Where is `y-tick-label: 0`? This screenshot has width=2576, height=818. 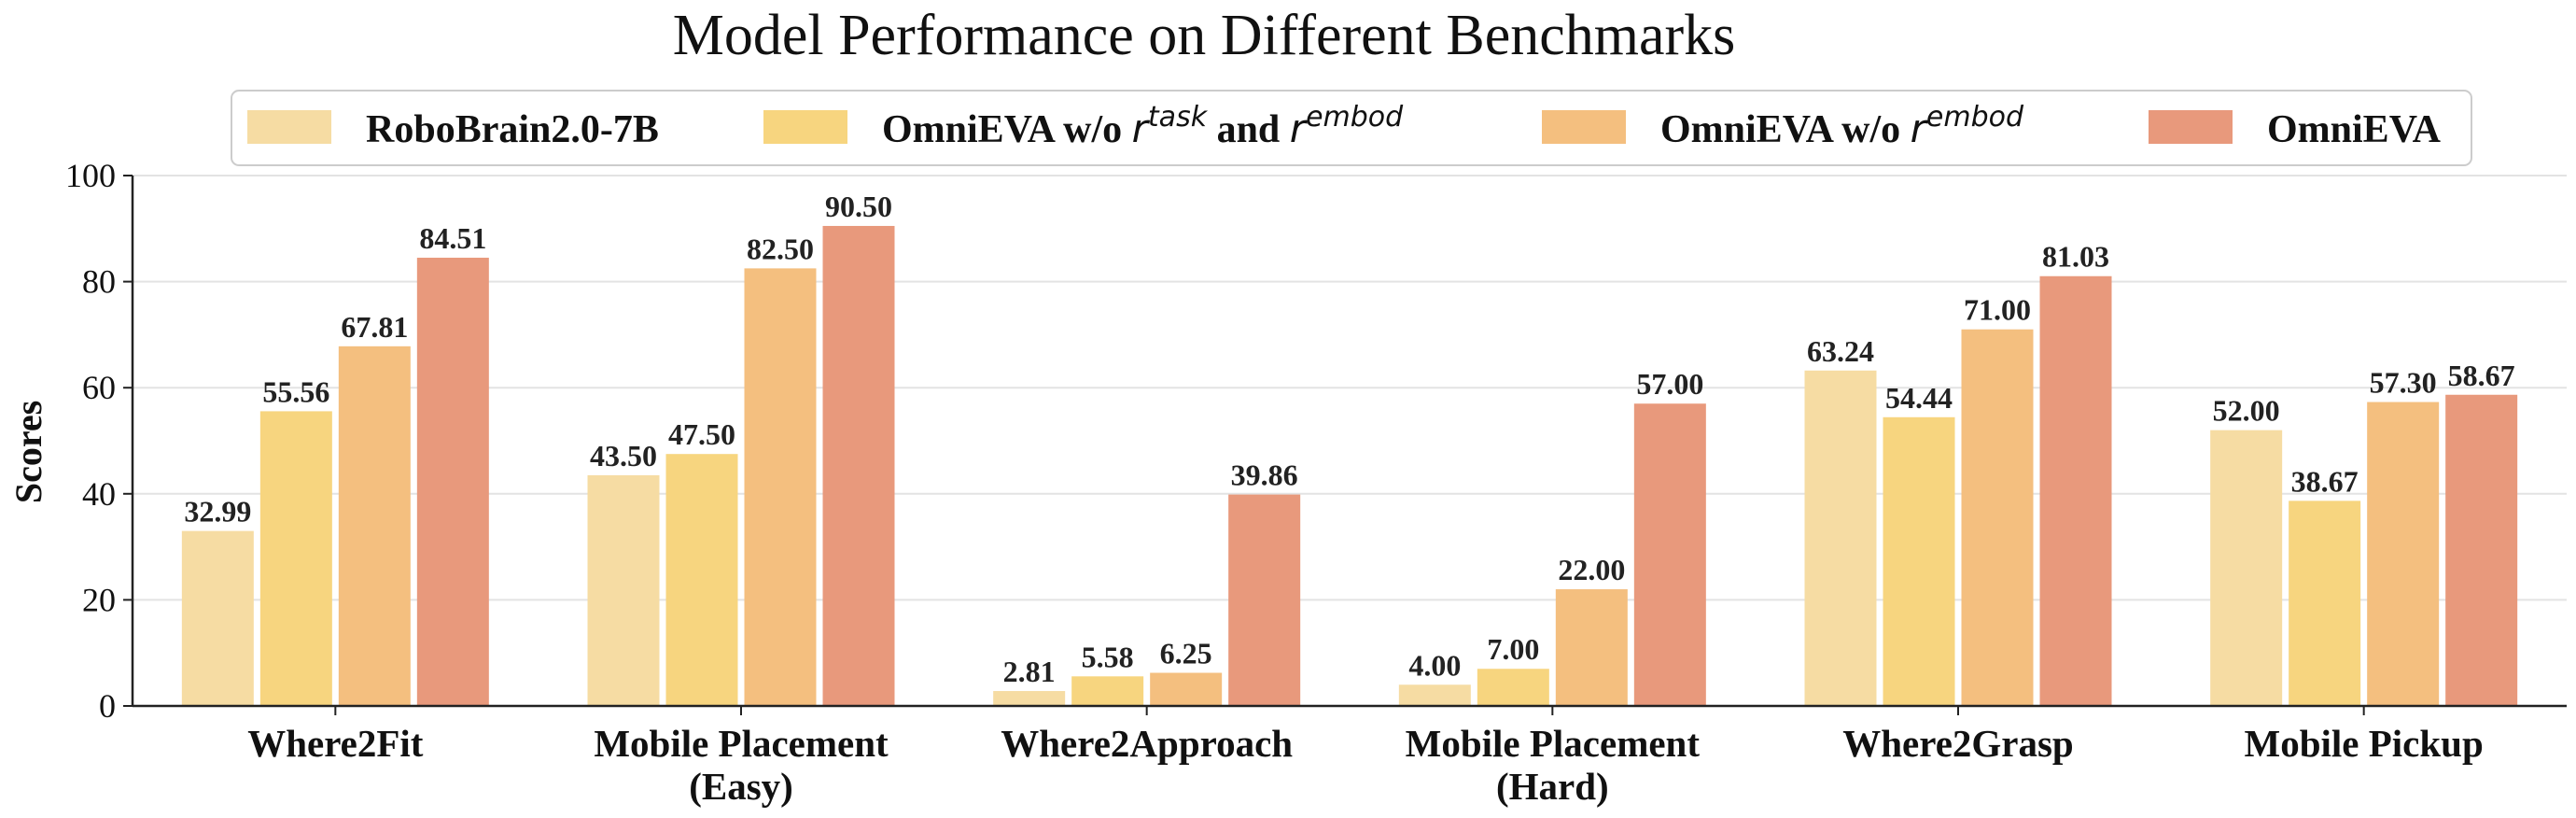
y-tick-label: 0 is located at coordinates (107, 706).